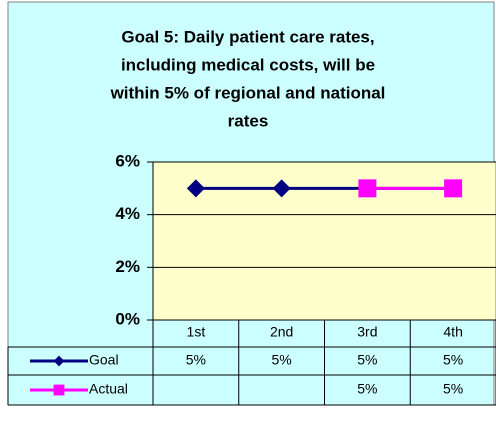 The height and width of the screenshot is (433, 496). Describe the element at coordinates (127, 266) in the screenshot. I see `y-tick-label: 2%` at that location.